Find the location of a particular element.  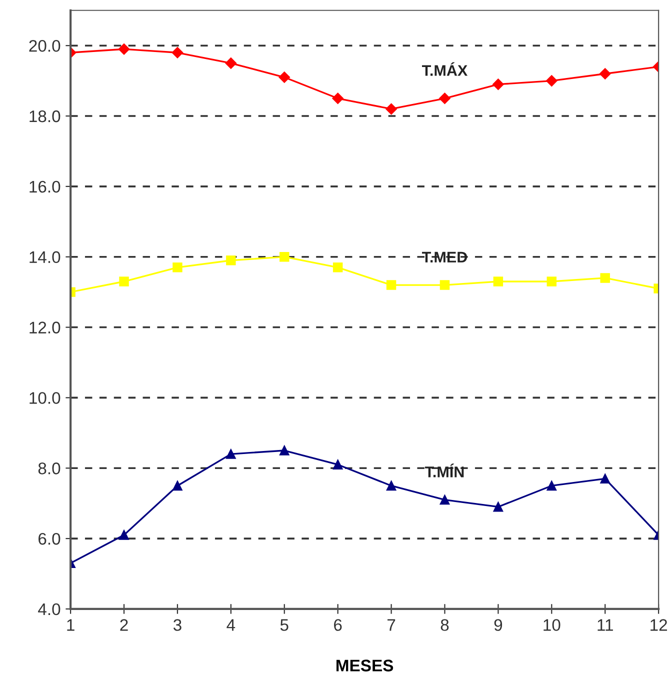

x-tick-label: 10 is located at coordinates (552, 625).